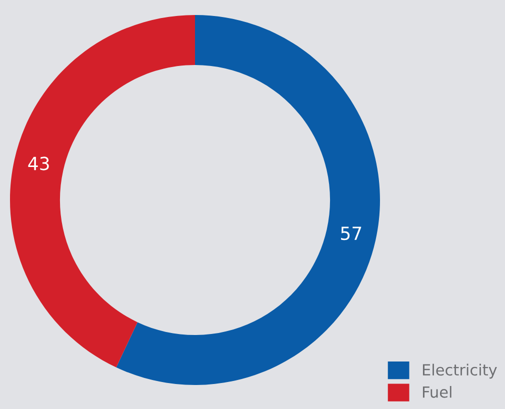 The width and height of the screenshot is (505, 409). I want to click on data-label: 57, so click(351, 233).